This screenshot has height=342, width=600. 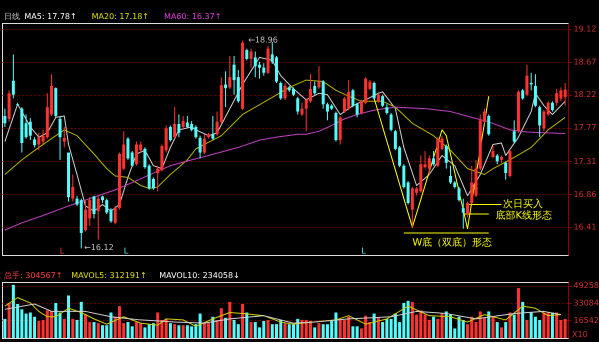 What do you see at coordinates (580, 334) in the screenshot?
I see `y-axis-title: X10` at bounding box center [580, 334].